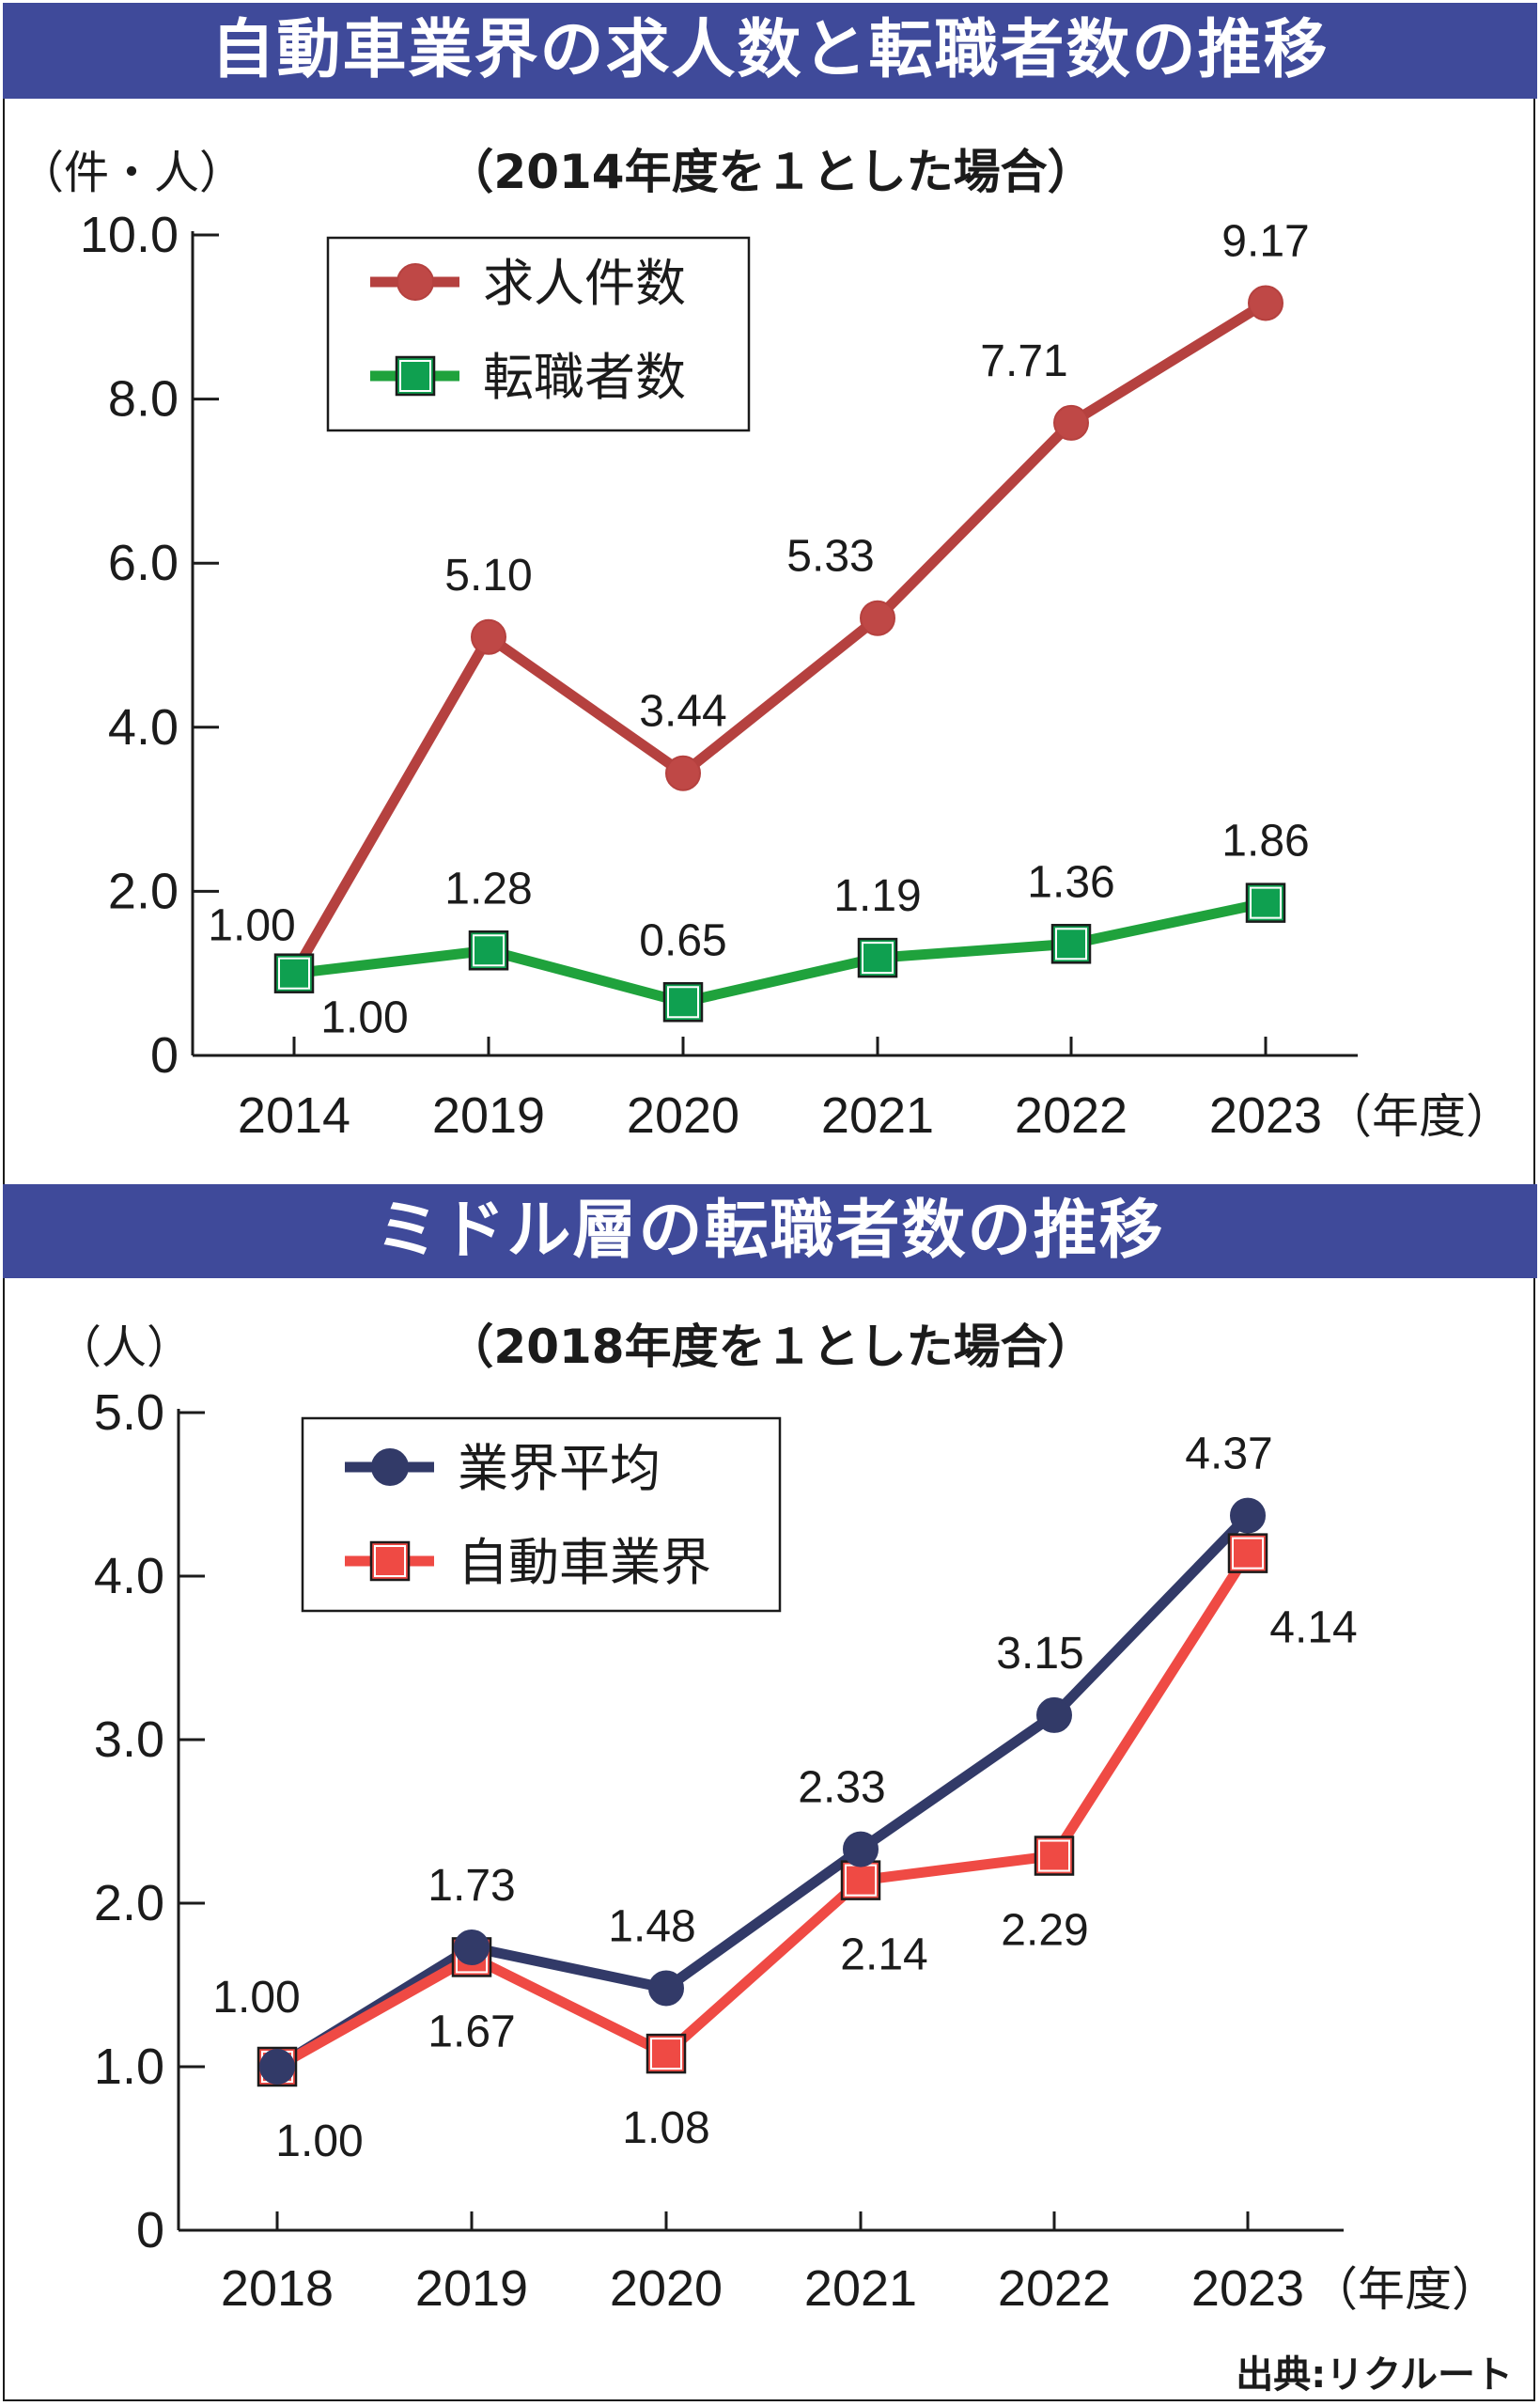 Image resolution: width=1540 pixels, height=2406 pixels. What do you see at coordinates (129, 235) in the screenshot?
I see `chart1-y-tick-label: 10.0` at bounding box center [129, 235].